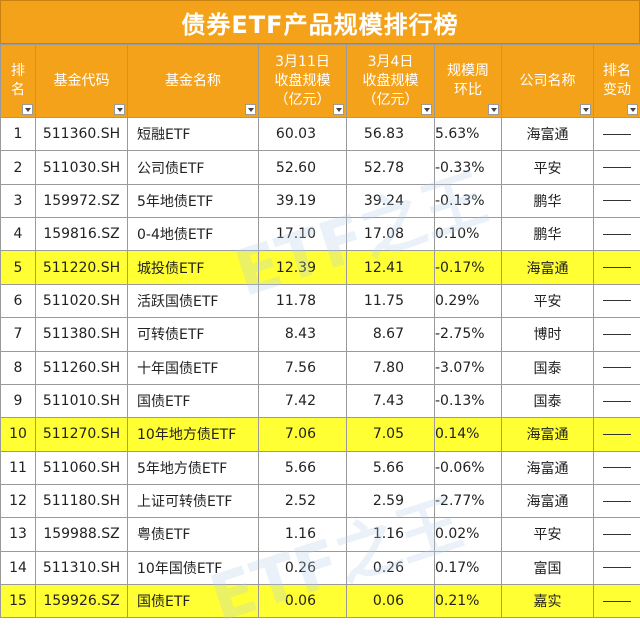 The height and width of the screenshot is (640, 640). I want to click on cell-cur: 52.60, so click(303, 167).